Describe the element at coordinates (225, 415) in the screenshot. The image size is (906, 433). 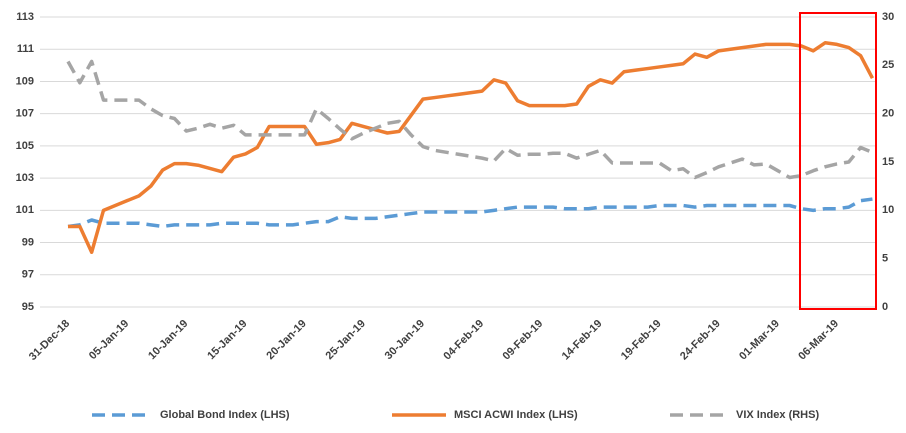
I see `legend-label: Global Bond Index (LHS)` at that location.